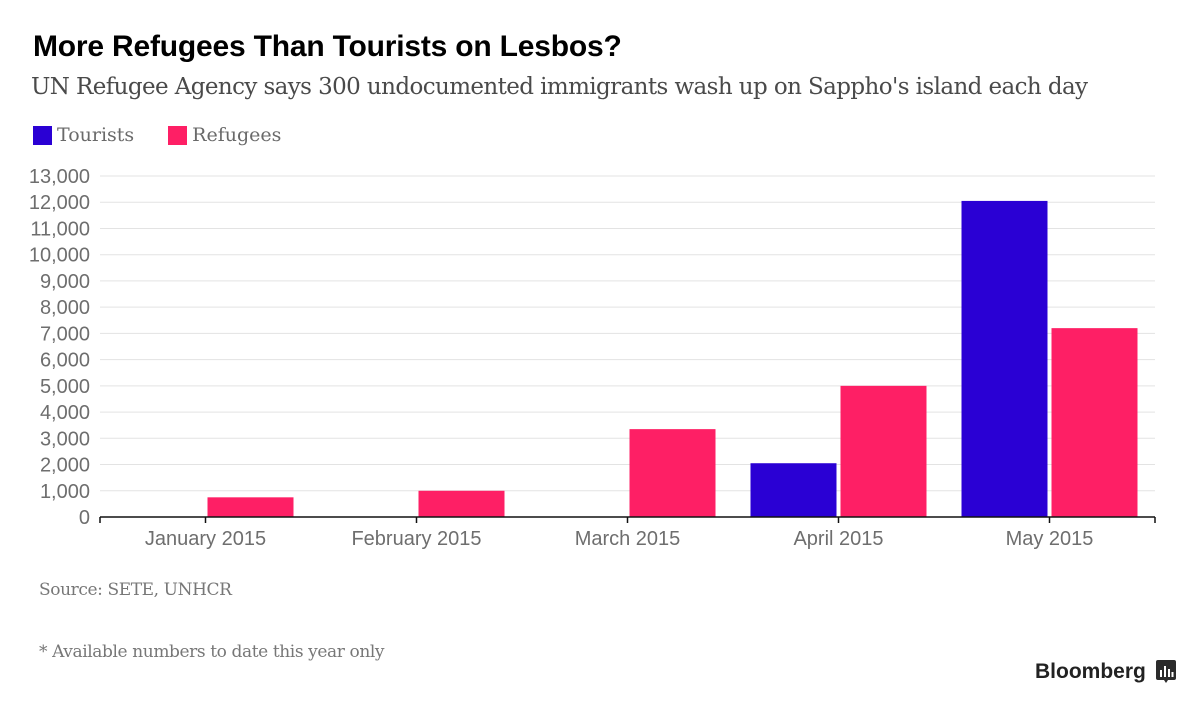 The image size is (1200, 711). Describe the element at coordinates (628, 539) in the screenshot. I see `x-tick-label: March 2015` at that location.